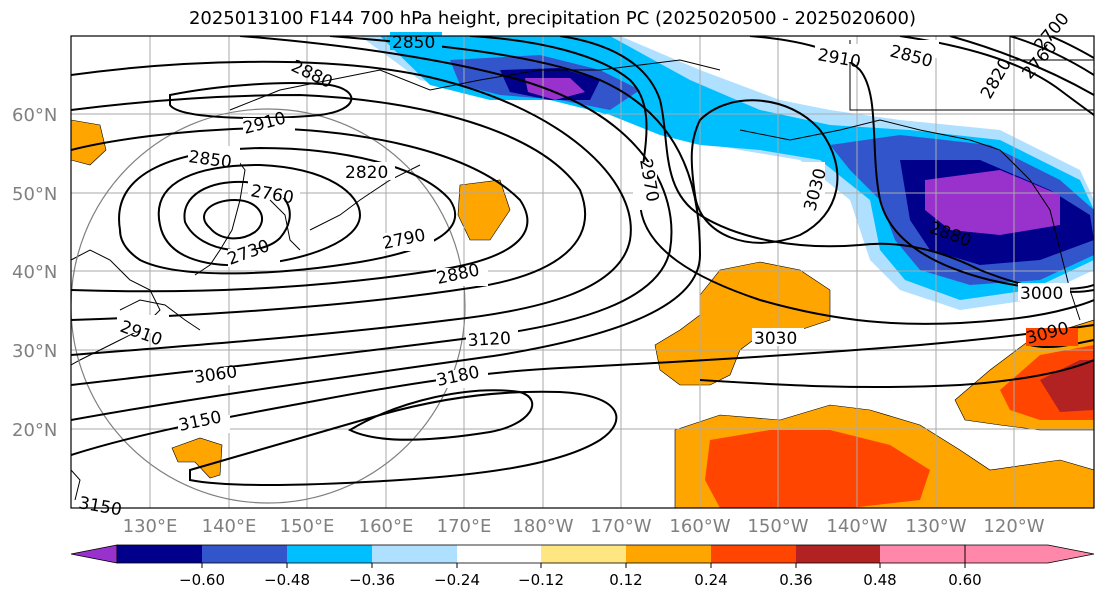  What do you see at coordinates (795, 580) in the screenshot?
I see `colorbar-tick-label: 0.36` at bounding box center [795, 580].